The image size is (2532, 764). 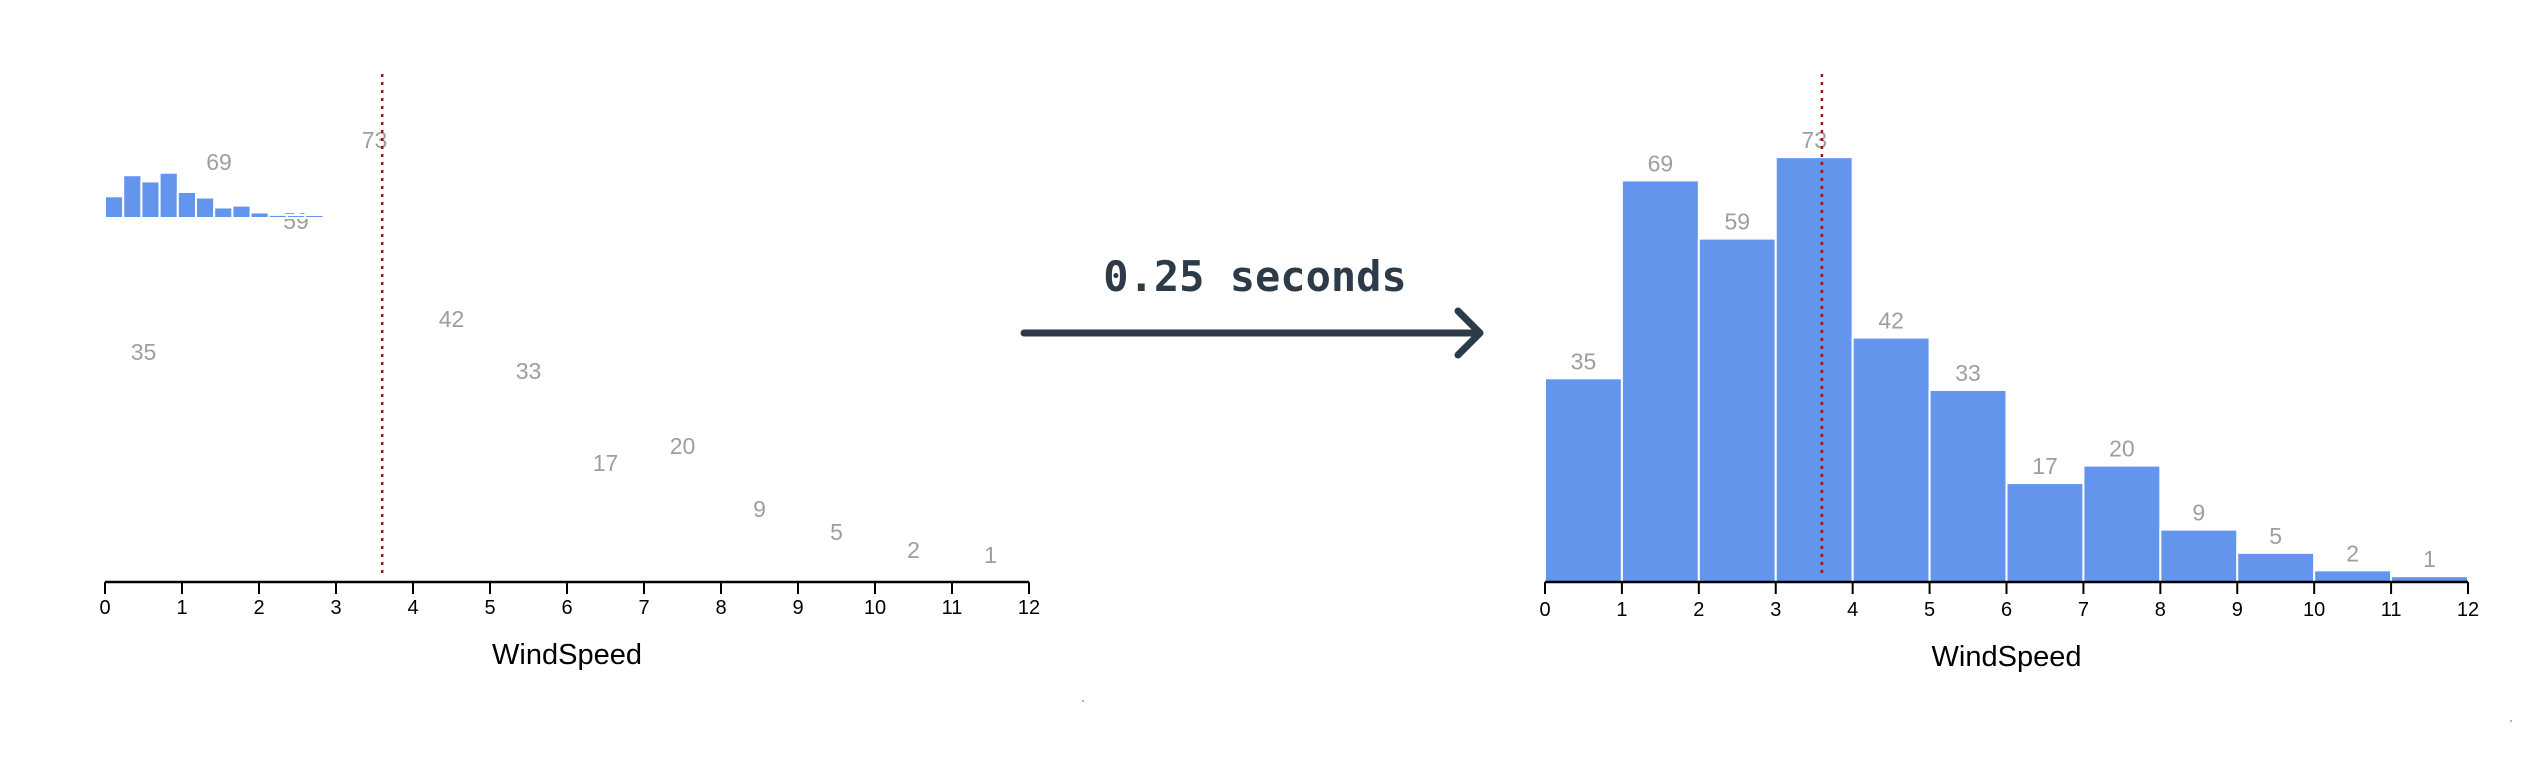 I want to click on transition-arrow-group: 0.25 seconds, so click(x=1252, y=305).